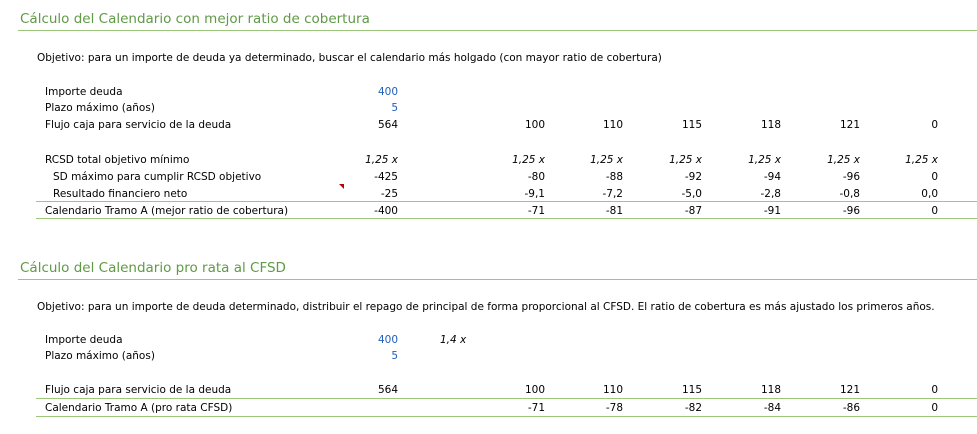 The height and width of the screenshot is (434, 977). What do you see at coordinates (851, 408) in the screenshot?
I see `s2-calendario-y5: -86` at bounding box center [851, 408].